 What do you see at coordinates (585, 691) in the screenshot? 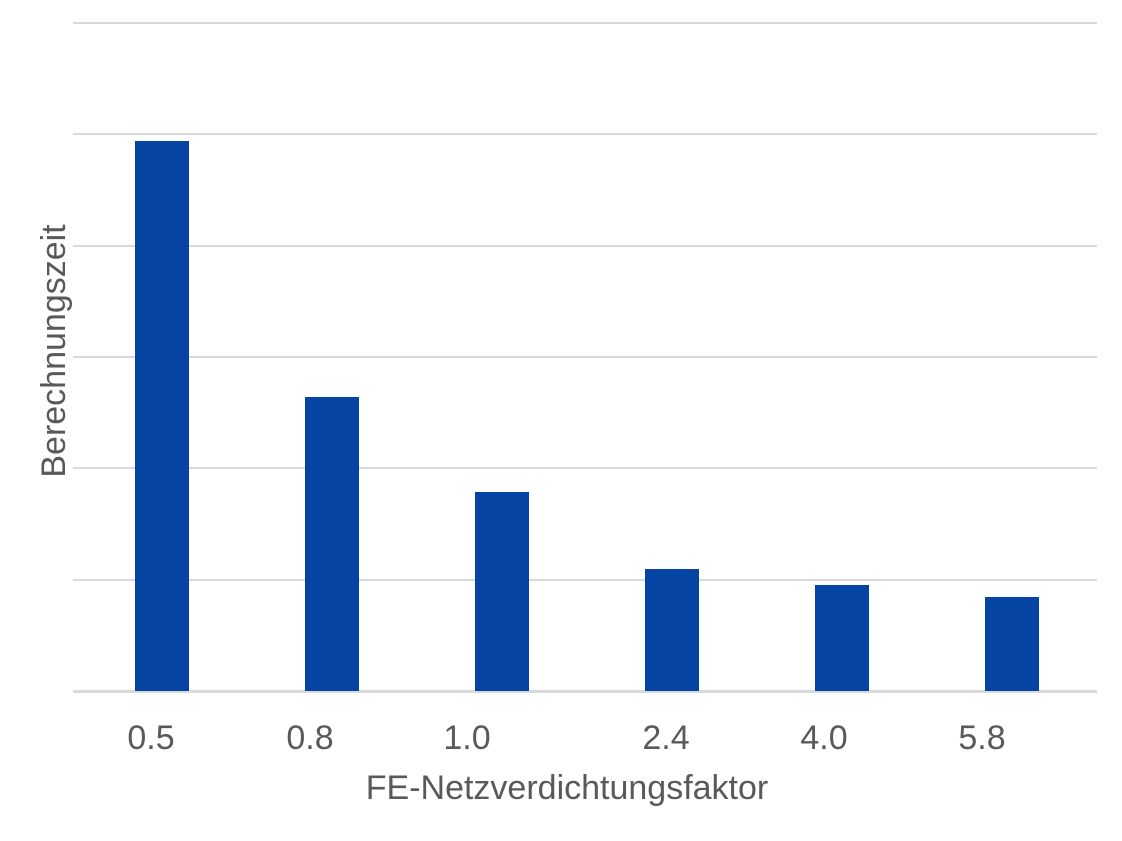
I see `x-axis-baseline` at bounding box center [585, 691].